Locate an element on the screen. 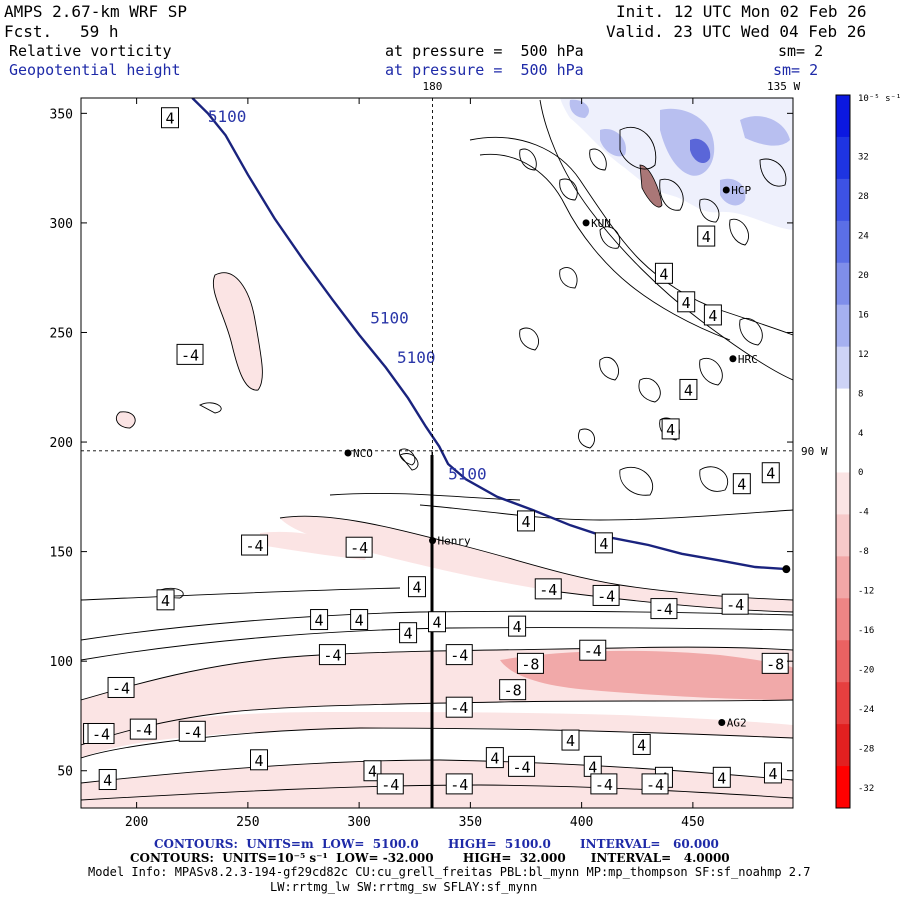 The width and height of the screenshot is (900, 900). y-tick-label: 300 is located at coordinates (61, 224).